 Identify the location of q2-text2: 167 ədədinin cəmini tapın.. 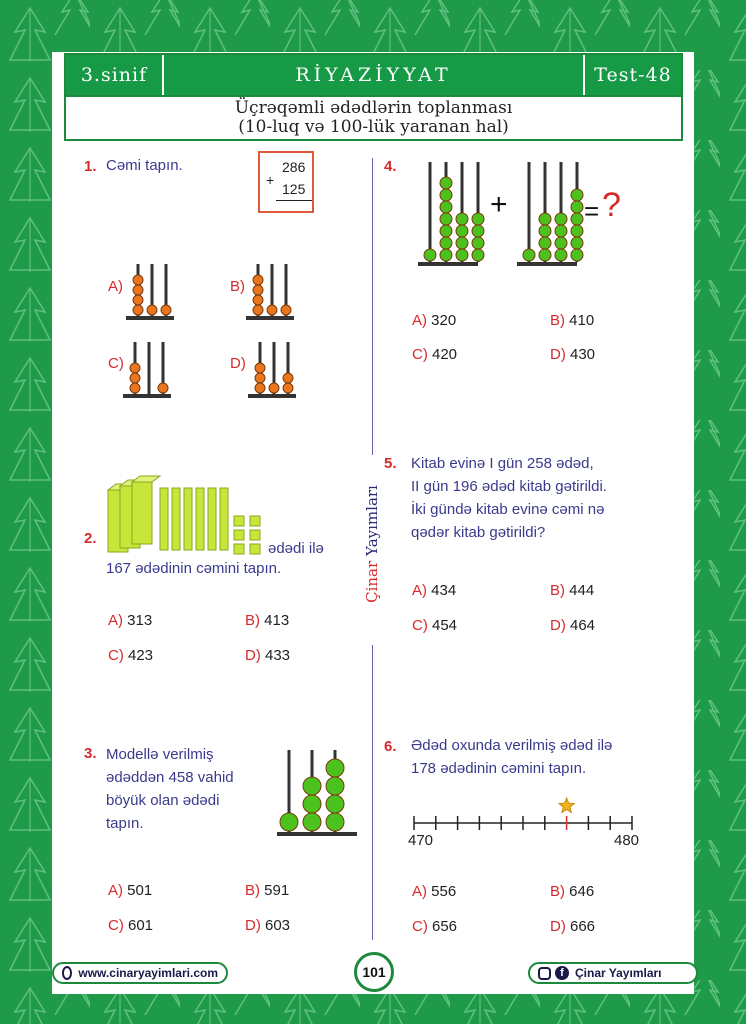
(194, 568).